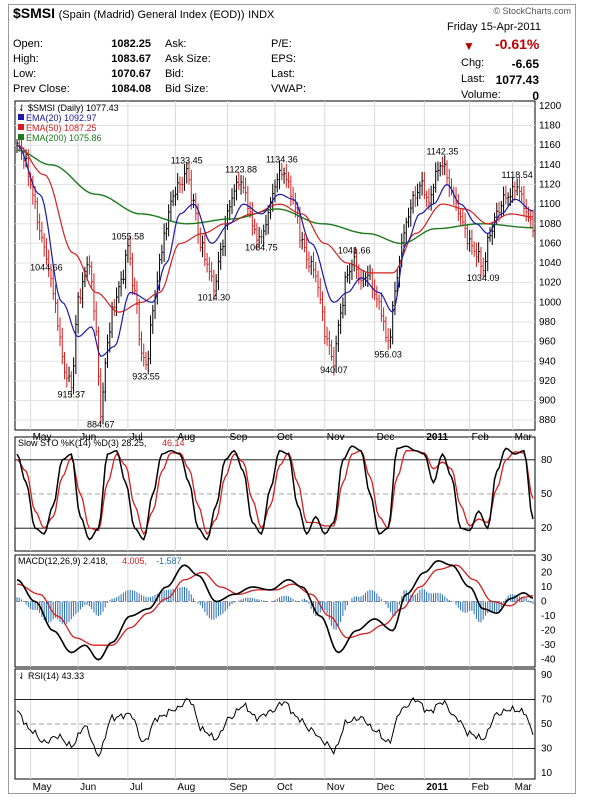 Image resolution: width=591 pixels, height=800 pixels. I want to click on price-tick-label: 960, so click(547, 342).